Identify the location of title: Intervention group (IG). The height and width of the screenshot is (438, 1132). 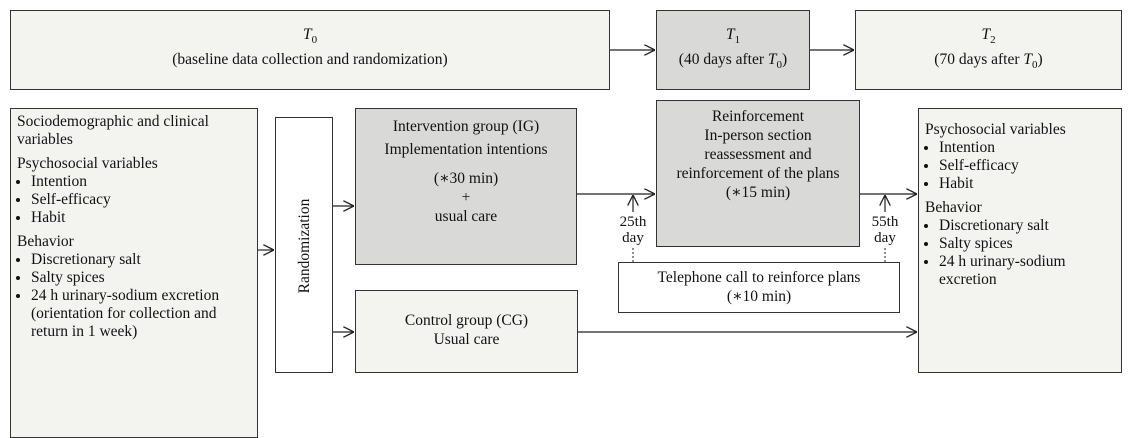
(466, 126).